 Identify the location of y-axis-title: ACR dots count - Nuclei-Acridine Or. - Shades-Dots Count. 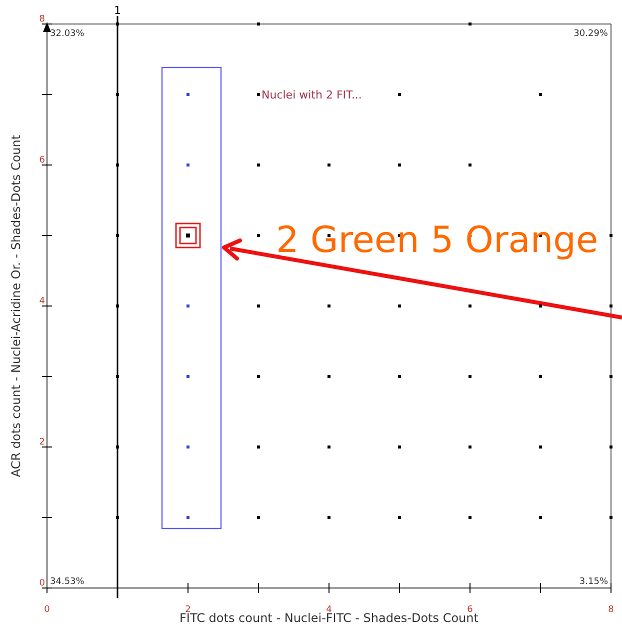
(16, 306).